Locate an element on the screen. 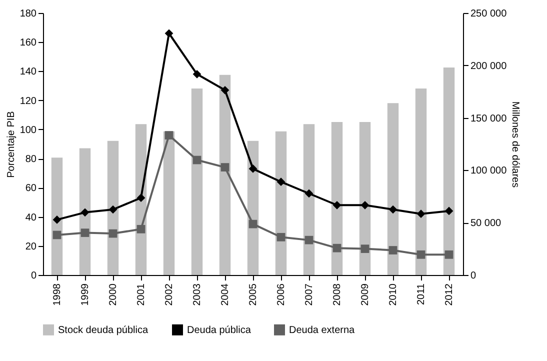 Image resolution: width=547 pixels, height=361 pixels. x-tick-label: 2005 is located at coordinates (253, 294).